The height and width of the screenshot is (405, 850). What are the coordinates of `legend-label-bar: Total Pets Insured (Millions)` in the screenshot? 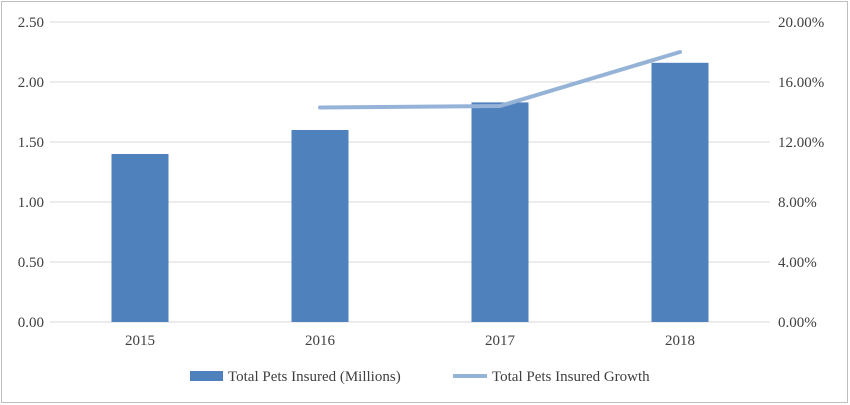 It's located at (314, 377).